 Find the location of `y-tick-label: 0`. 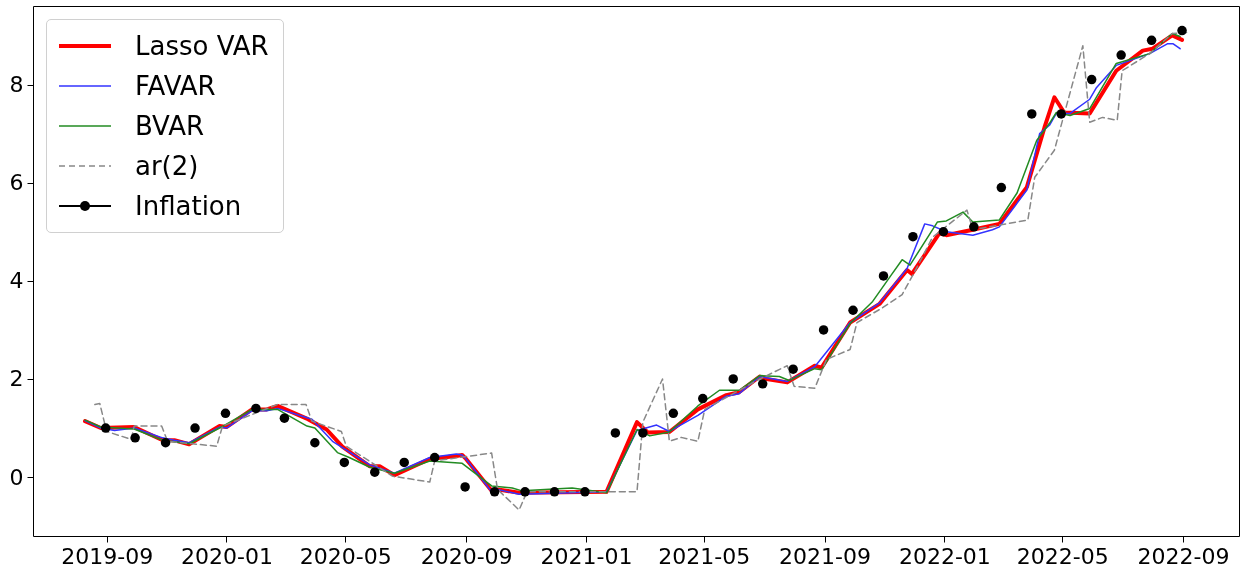

y-tick-label: 0 is located at coordinates (16, 477).